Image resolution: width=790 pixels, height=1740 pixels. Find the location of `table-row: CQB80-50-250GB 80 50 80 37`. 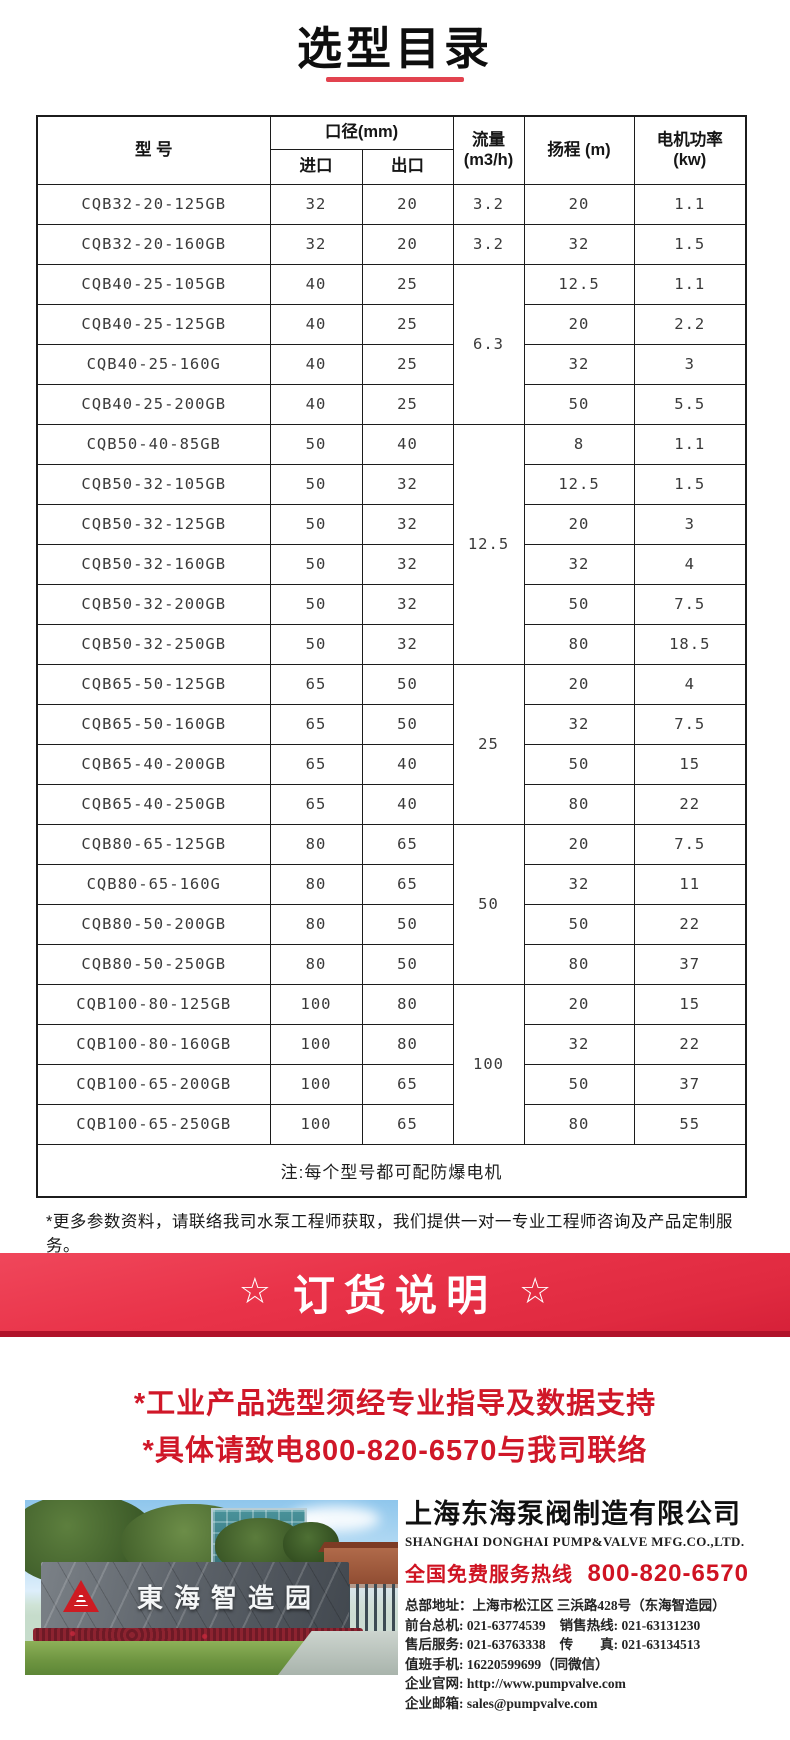

table-row: CQB80-50-250GB 80 50 80 37 is located at coordinates (391, 964).